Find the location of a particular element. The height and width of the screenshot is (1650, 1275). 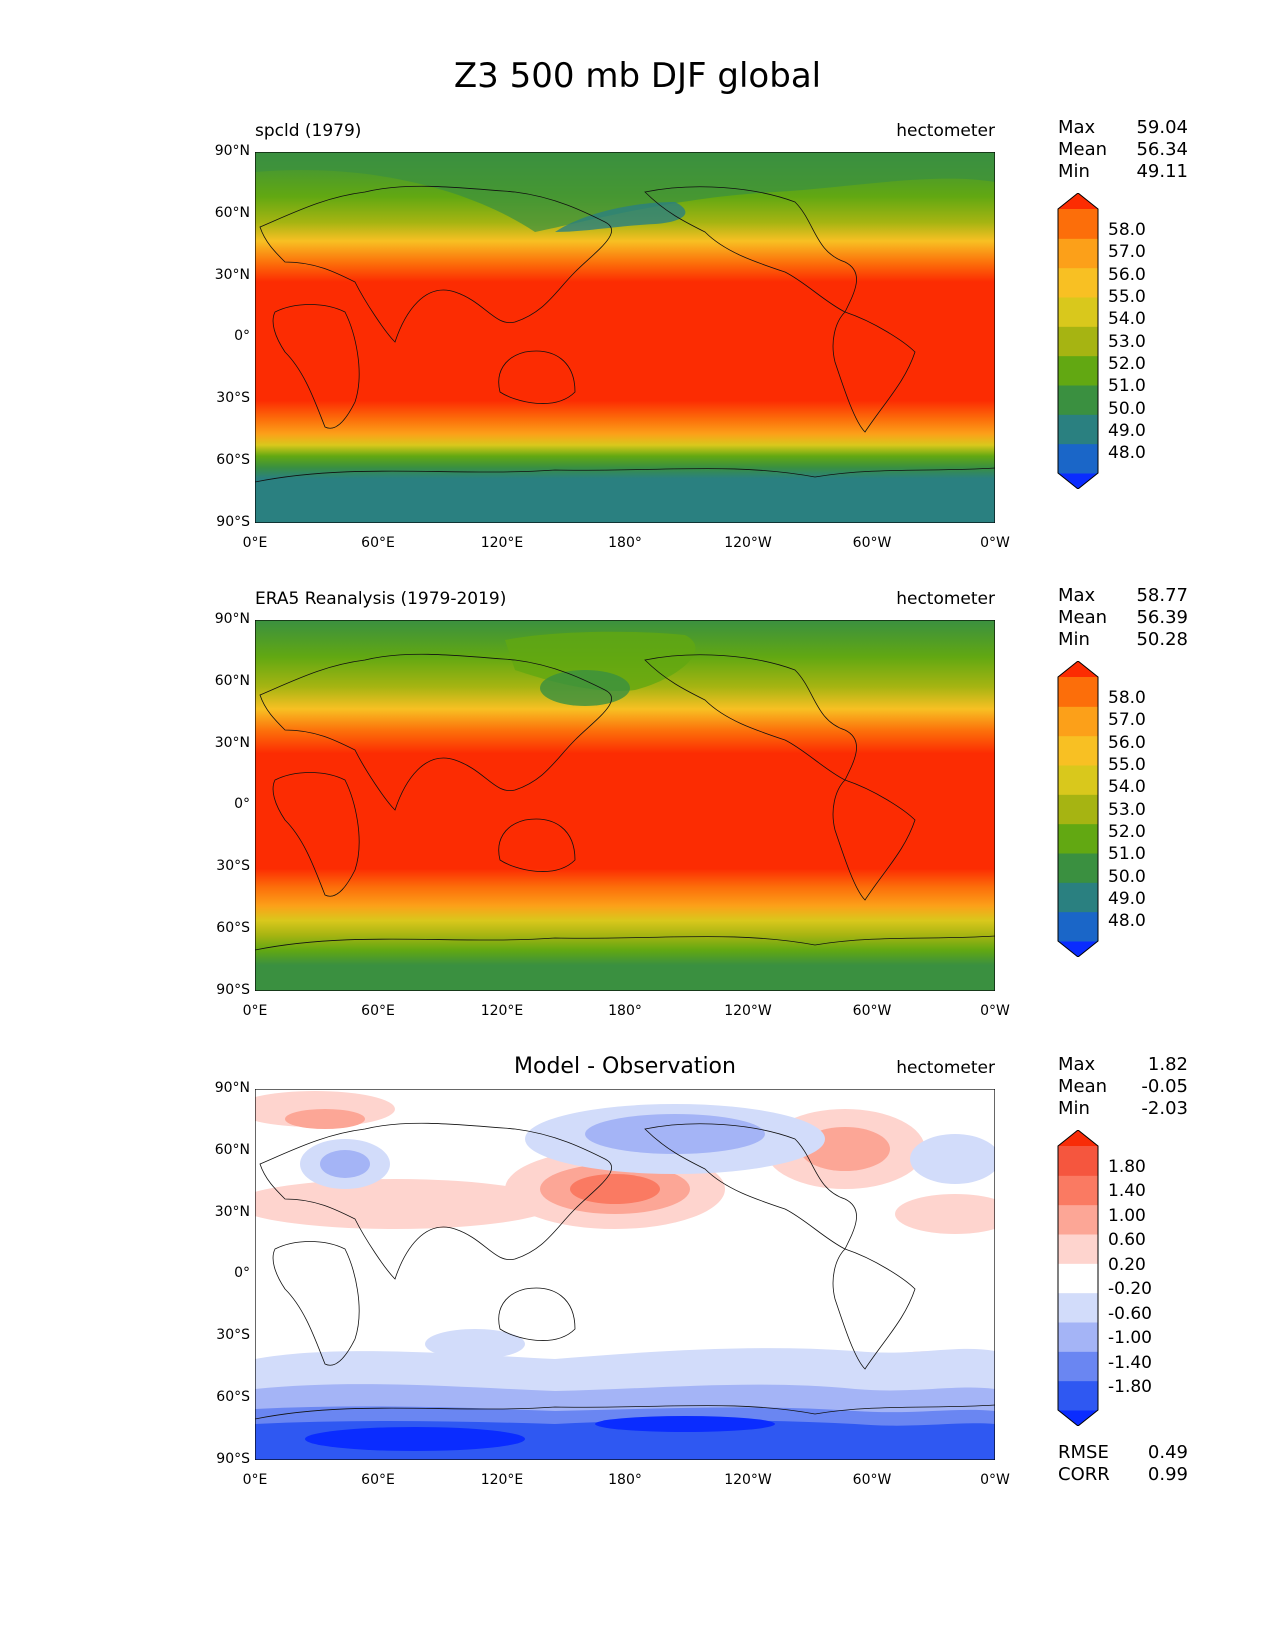

p2-lat-tick: 30°N is located at coordinates (232, 743).